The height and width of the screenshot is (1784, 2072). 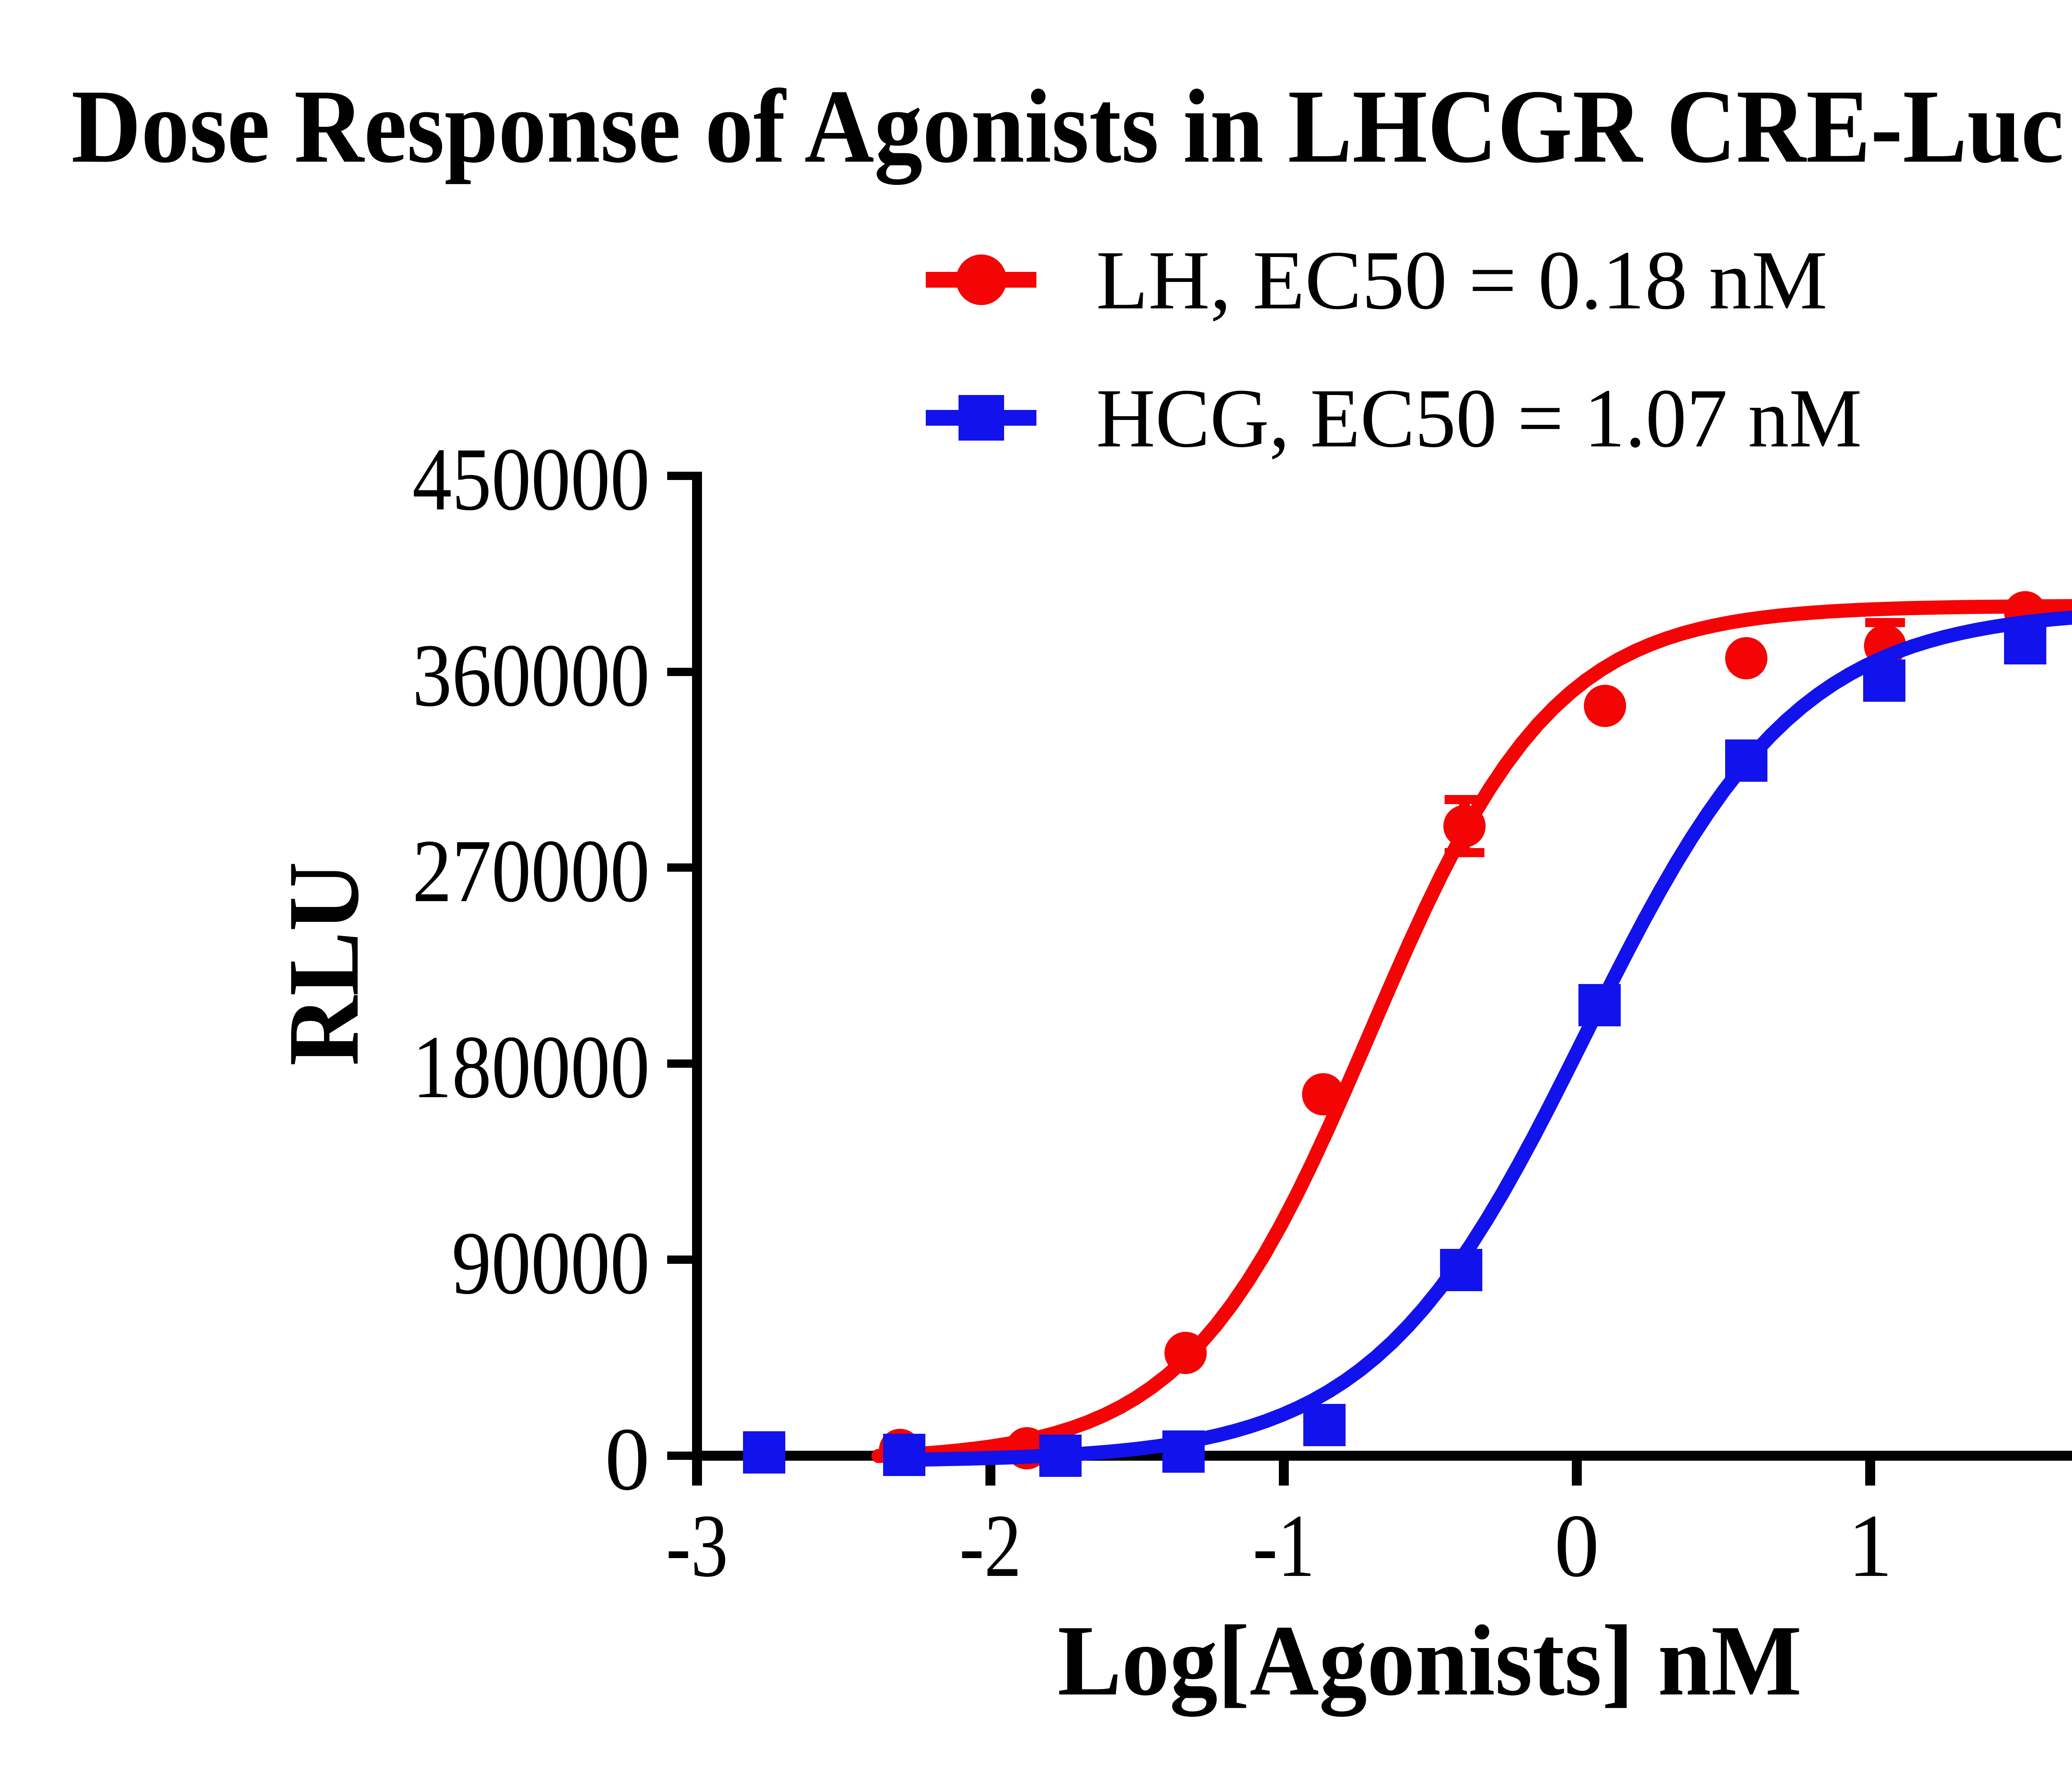 What do you see at coordinates (531, 871) in the screenshot?
I see `svg-text: 270000` at bounding box center [531, 871].